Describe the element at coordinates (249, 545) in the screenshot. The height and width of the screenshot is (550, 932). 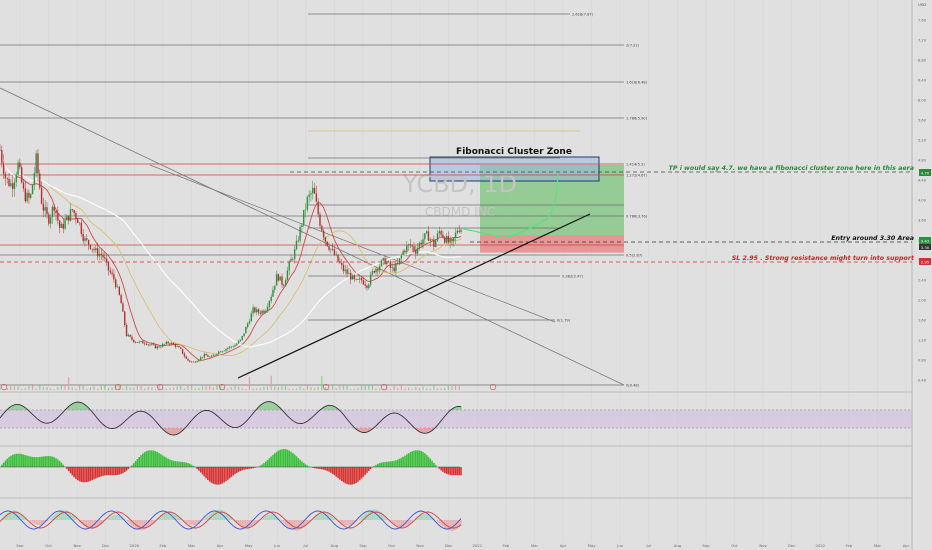
I see `time-tick-label: May` at that location.